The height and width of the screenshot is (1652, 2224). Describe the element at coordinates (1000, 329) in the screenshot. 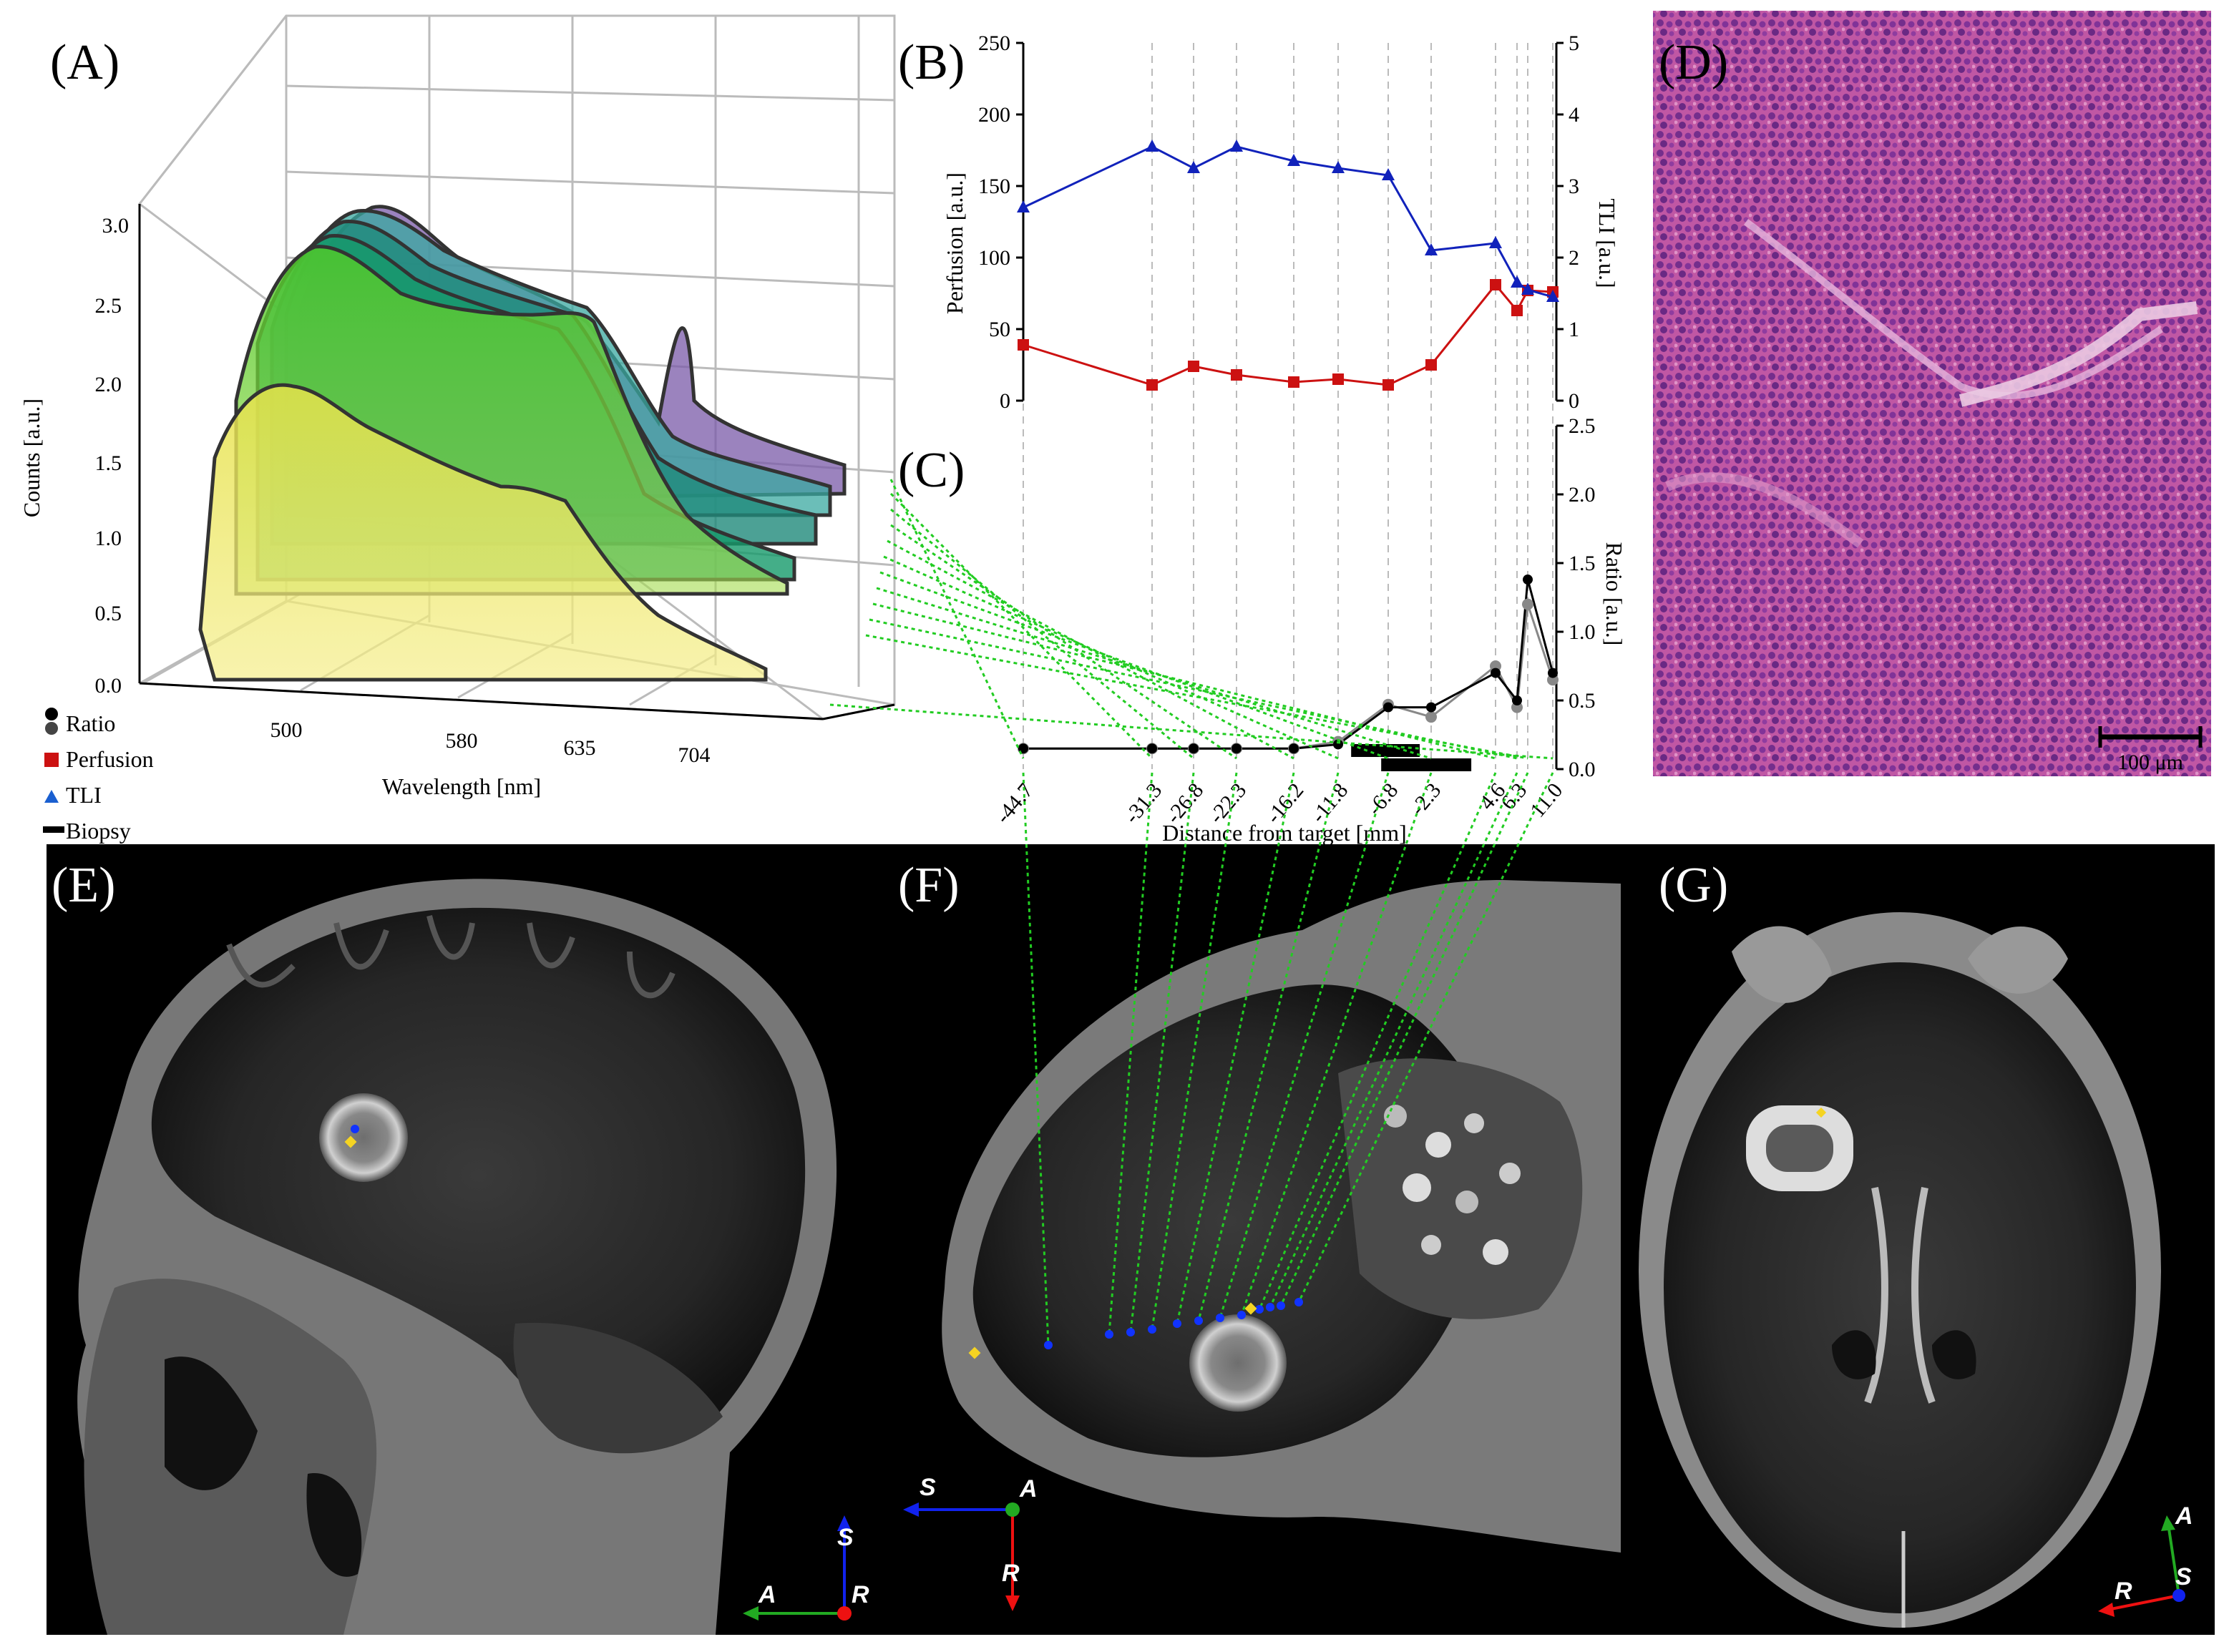

I see `b-ytick: 50` at that location.